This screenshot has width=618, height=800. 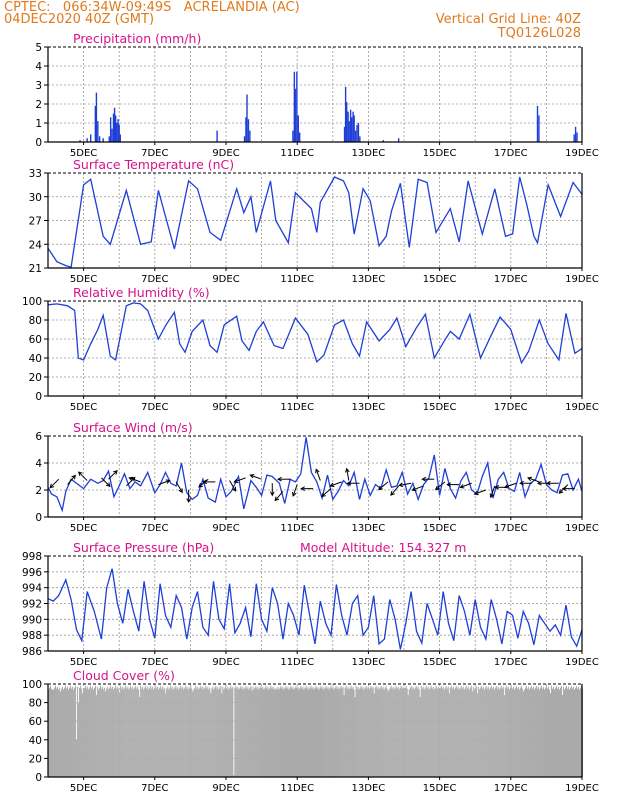 I want to click on panel-3-ytick-label: 20, so click(x=35, y=378).